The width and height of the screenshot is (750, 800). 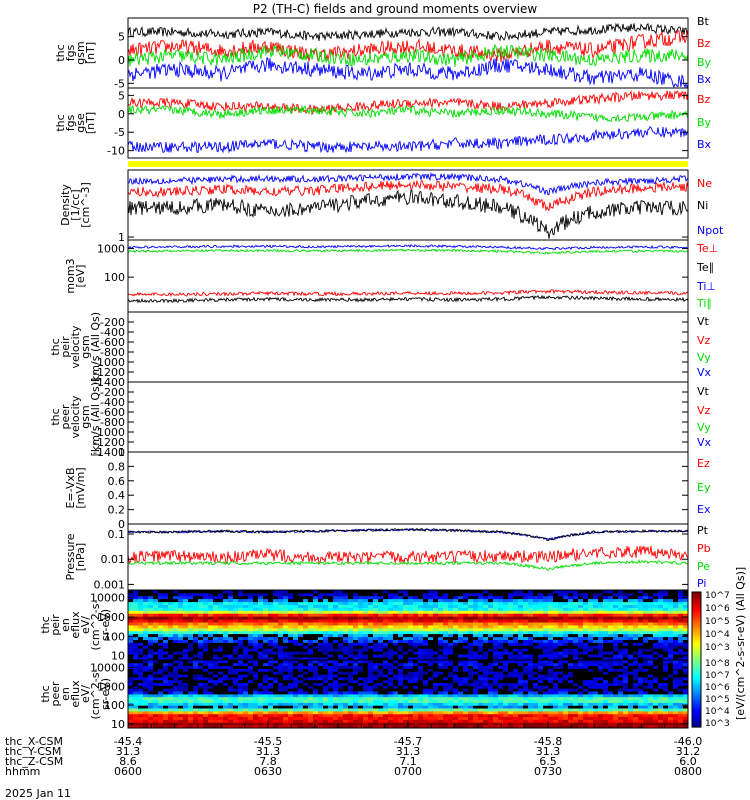 I want to click on legend-Te⊥: Te⊥, so click(x=707, y=248).